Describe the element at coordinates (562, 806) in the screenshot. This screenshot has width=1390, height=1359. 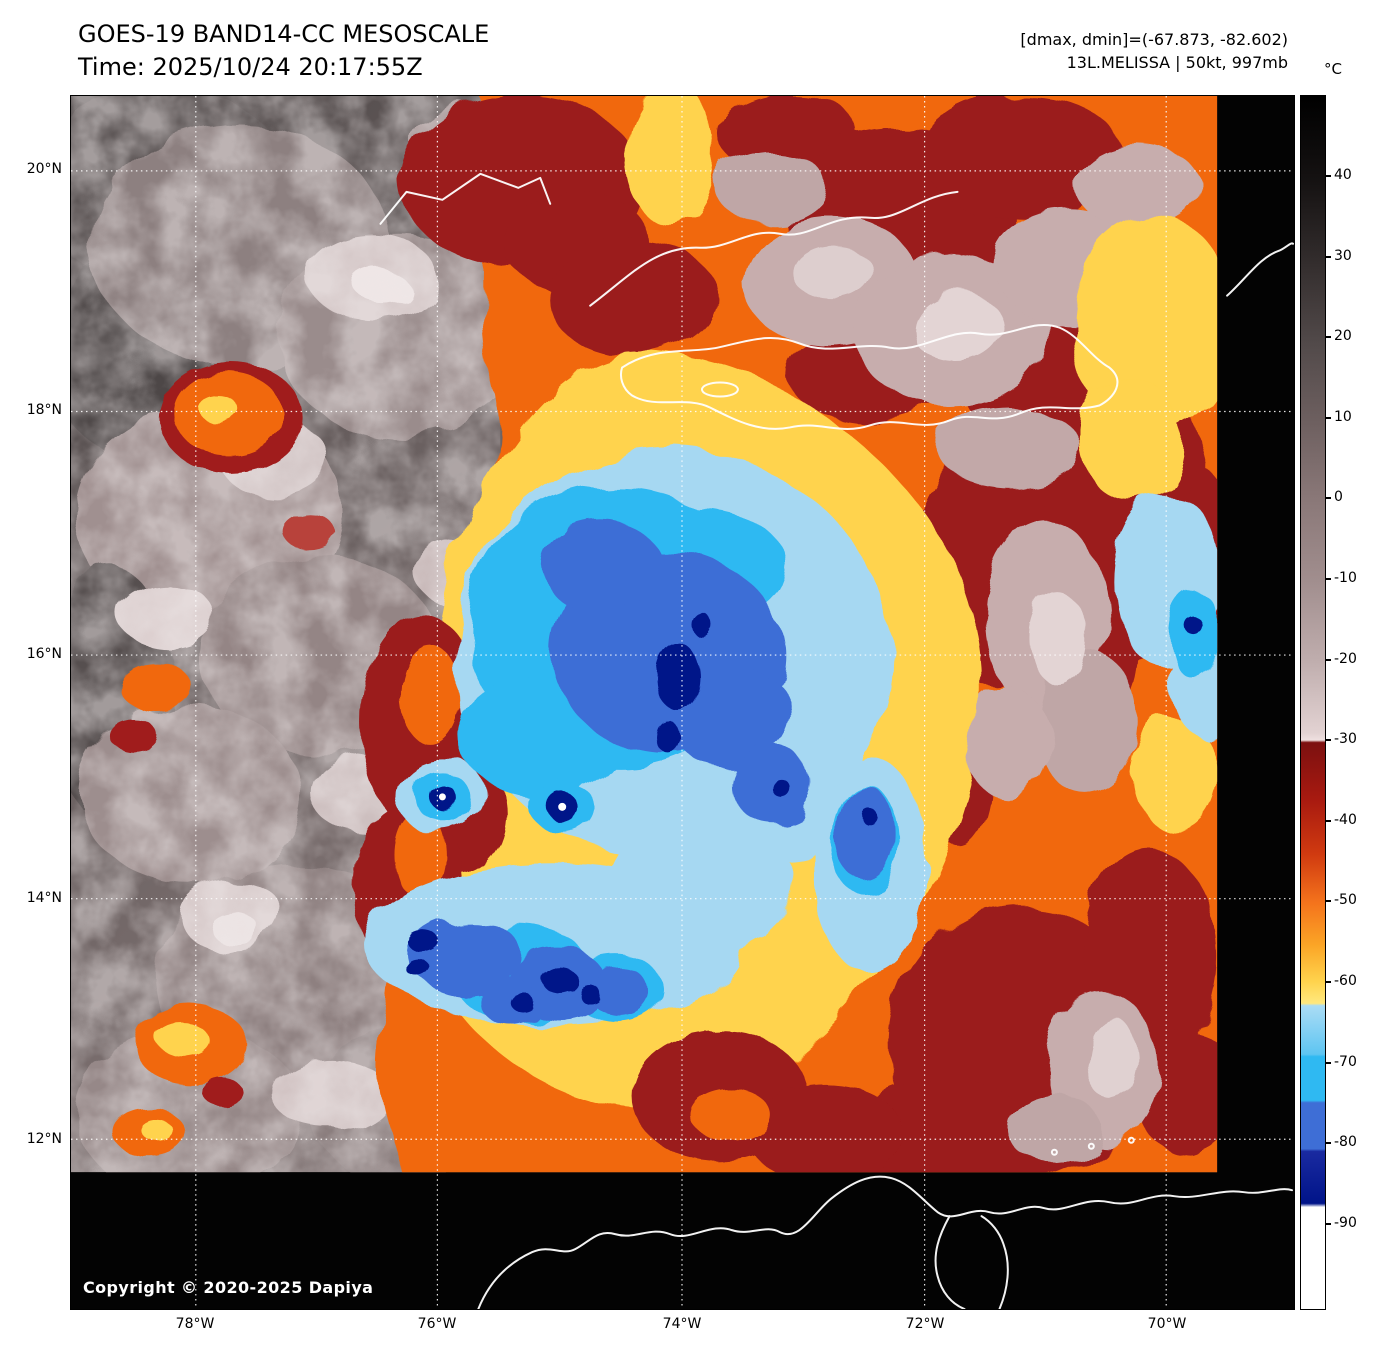
I see `imagery-warm-pinhole-east` at that location.